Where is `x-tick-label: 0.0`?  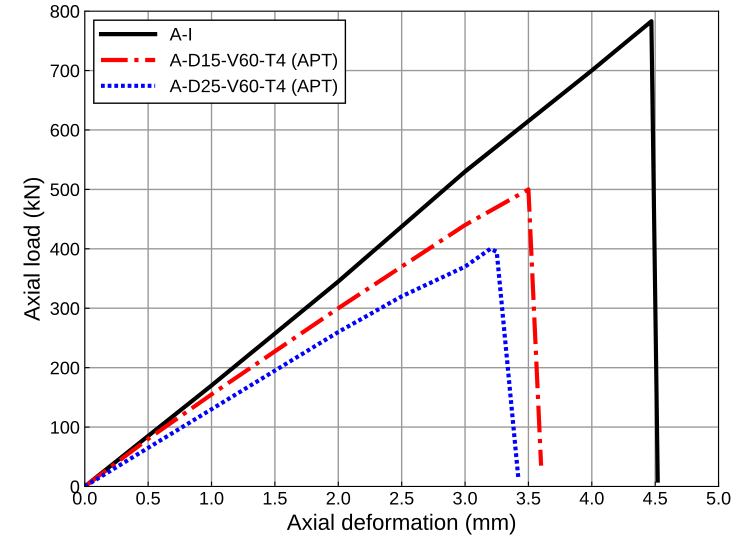
x-tick-label: 0.0 is located at coordinates (84, 498).